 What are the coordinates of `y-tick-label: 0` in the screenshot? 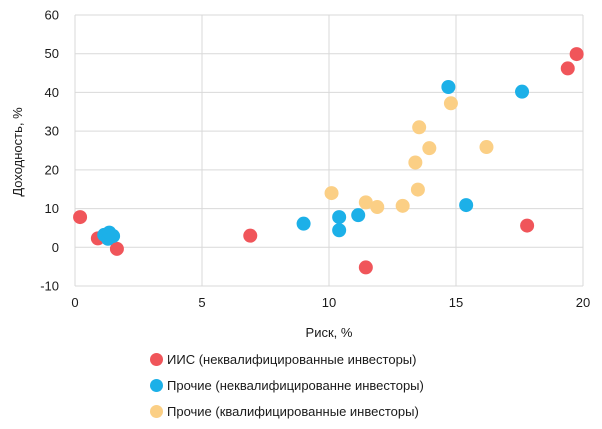 It's located at (55, 247).